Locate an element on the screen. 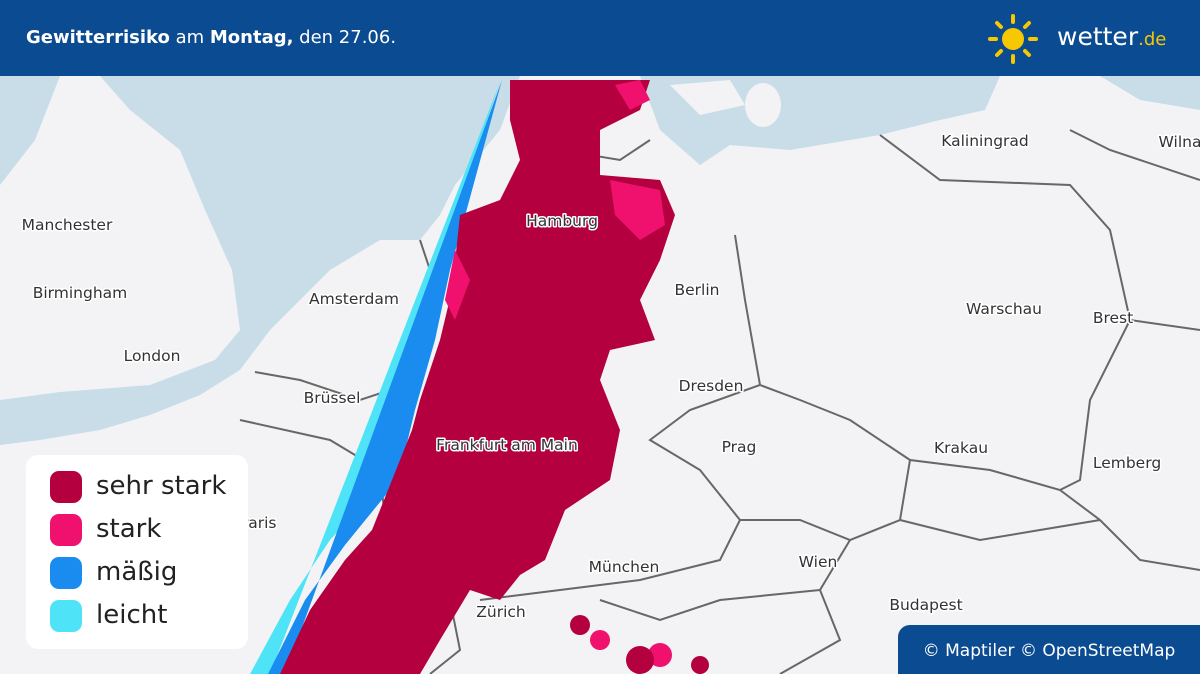 Image resolution: width=1200 pixels, height=677 pixels. legend-label: stark is located at coordinates (129, 529).